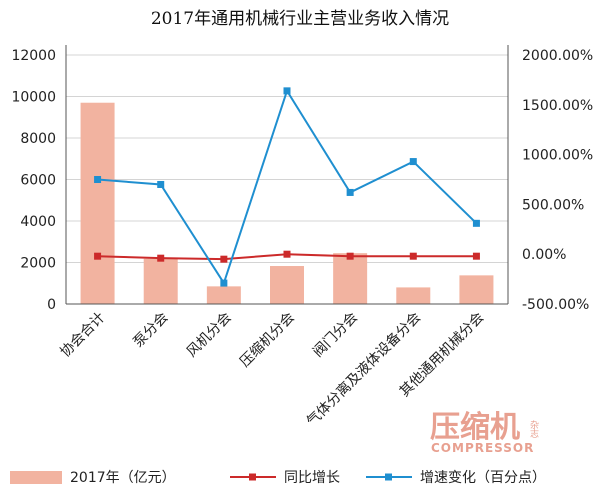 This screenshot has height=493, width=600. Describe the element at coordinates (557, 56) in the screenshot. I see `y-right-tick-label: 2000.00%` at that location.